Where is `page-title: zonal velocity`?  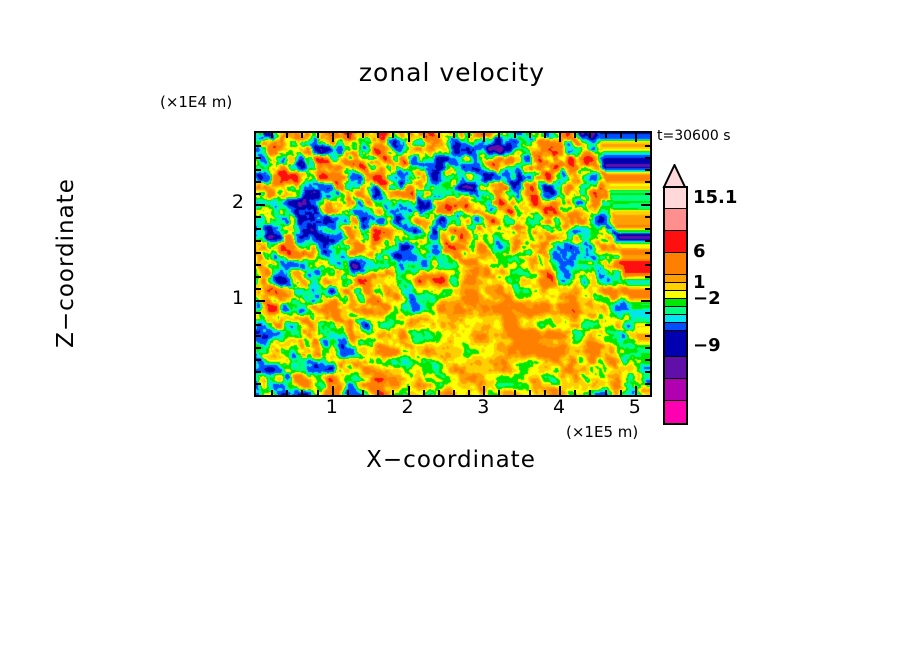 page-title: zonal velocity is located at coordinates (452, 72).